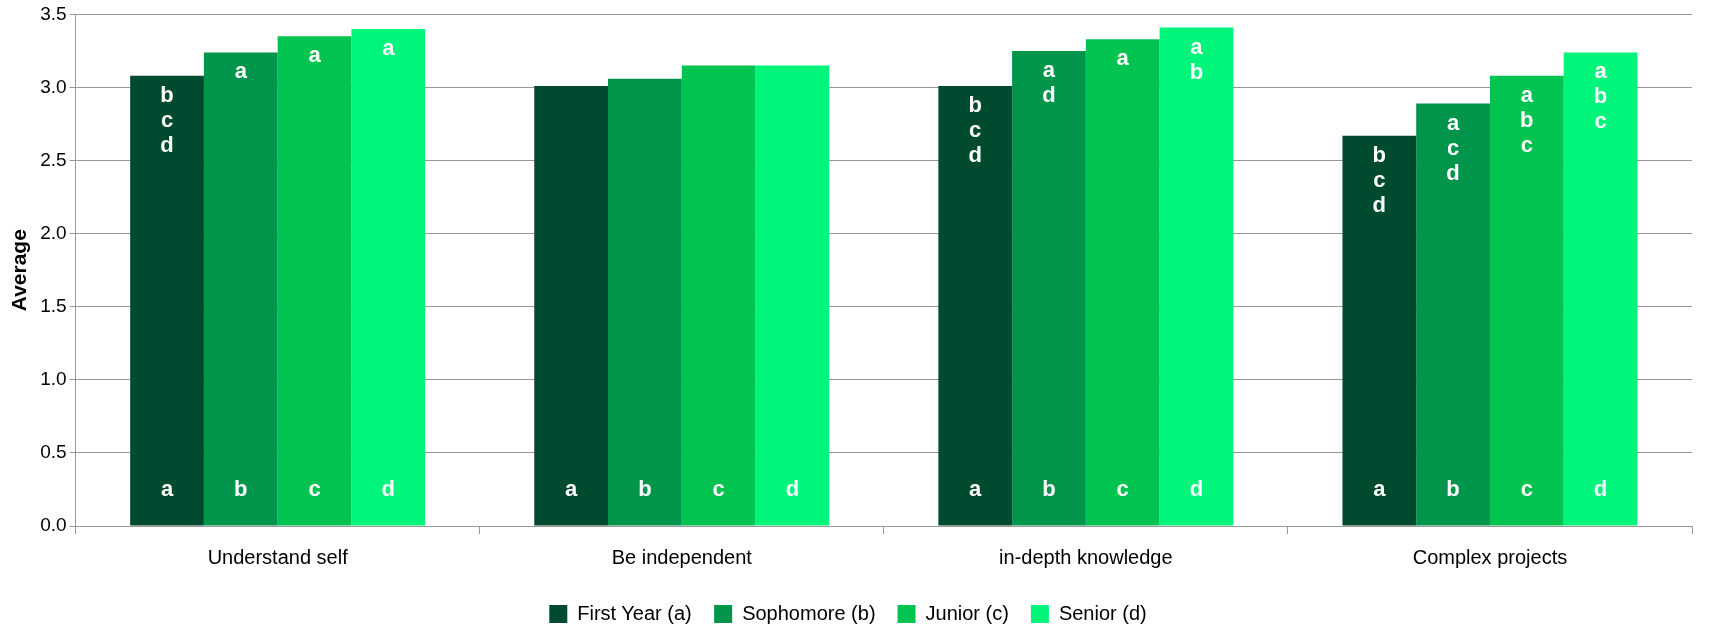  What do you see at coordinates (53, 86) in the screenshot?
I see `y-tick-label: 3.0` at bounding box center [53, 86].